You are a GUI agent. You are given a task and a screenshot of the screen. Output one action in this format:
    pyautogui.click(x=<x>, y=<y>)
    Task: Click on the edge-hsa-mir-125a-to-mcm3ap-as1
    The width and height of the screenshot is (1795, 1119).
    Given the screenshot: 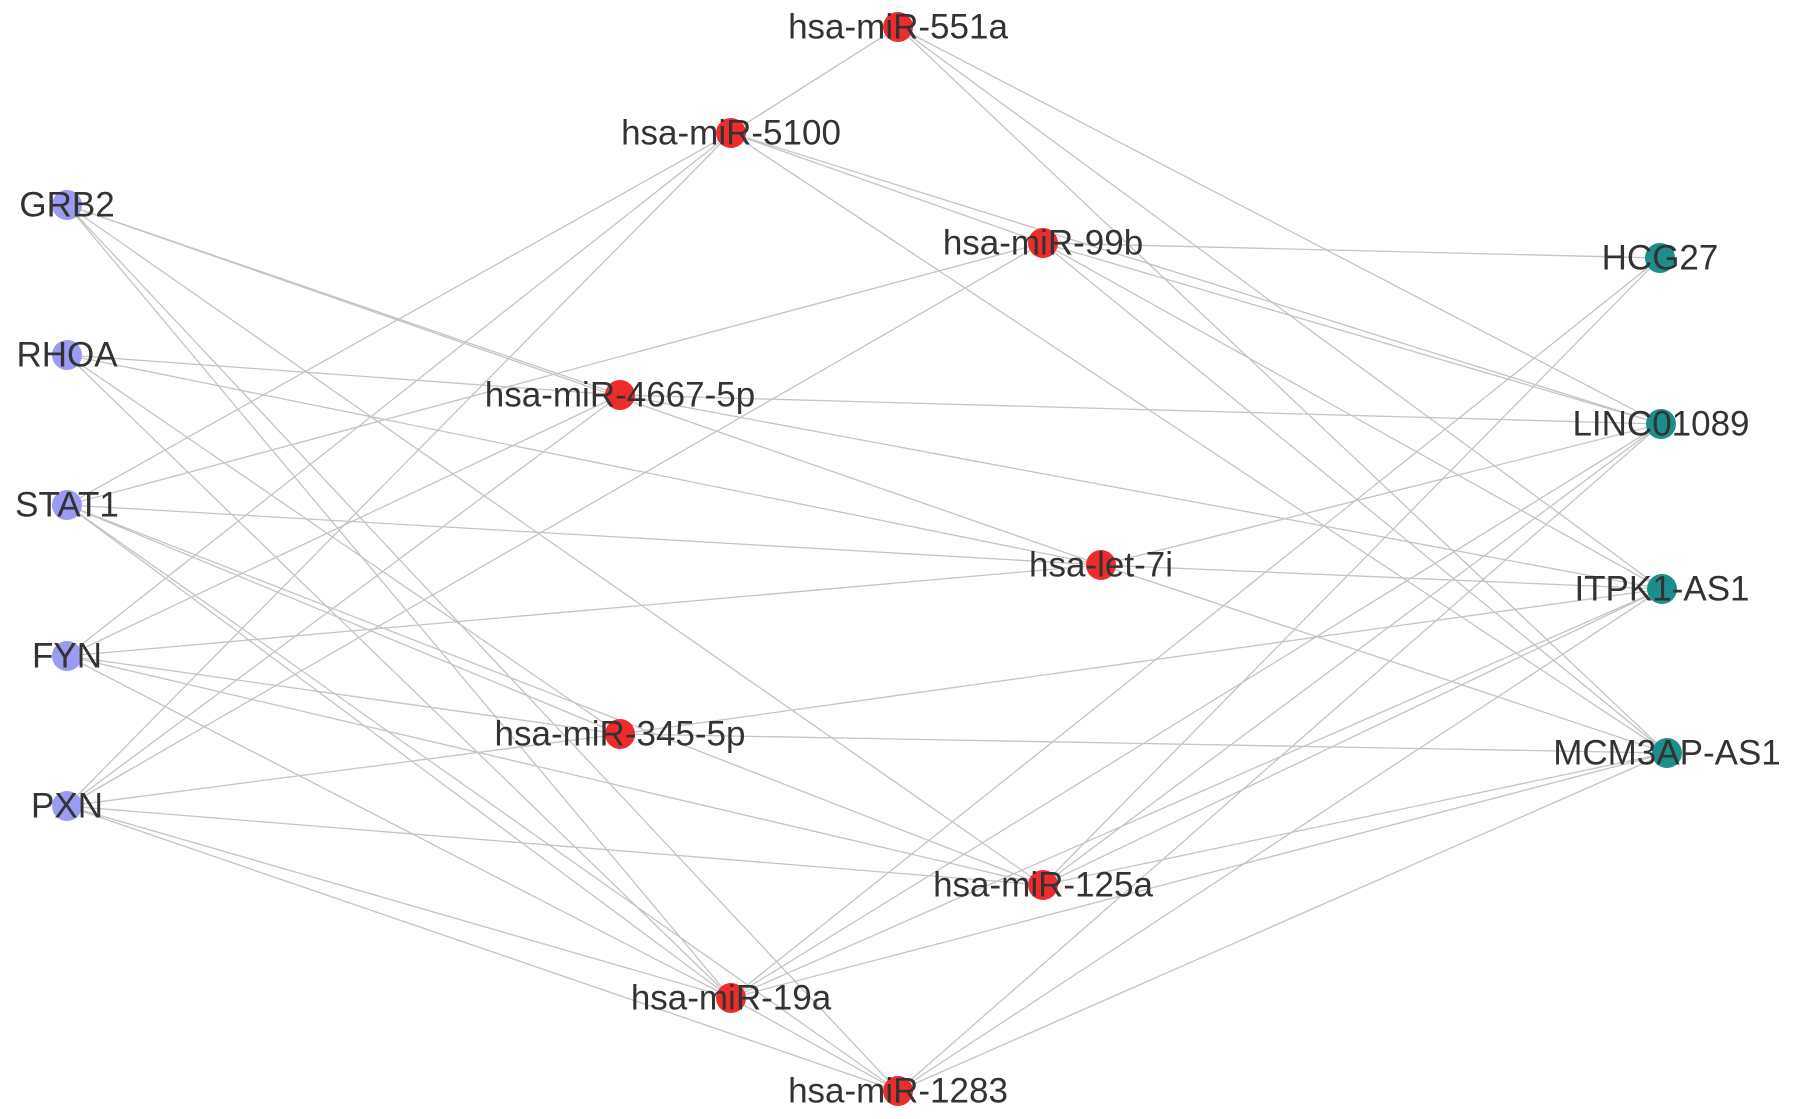 What is the action you would take?
    pyautogui.click(x=1355, y=819)
    